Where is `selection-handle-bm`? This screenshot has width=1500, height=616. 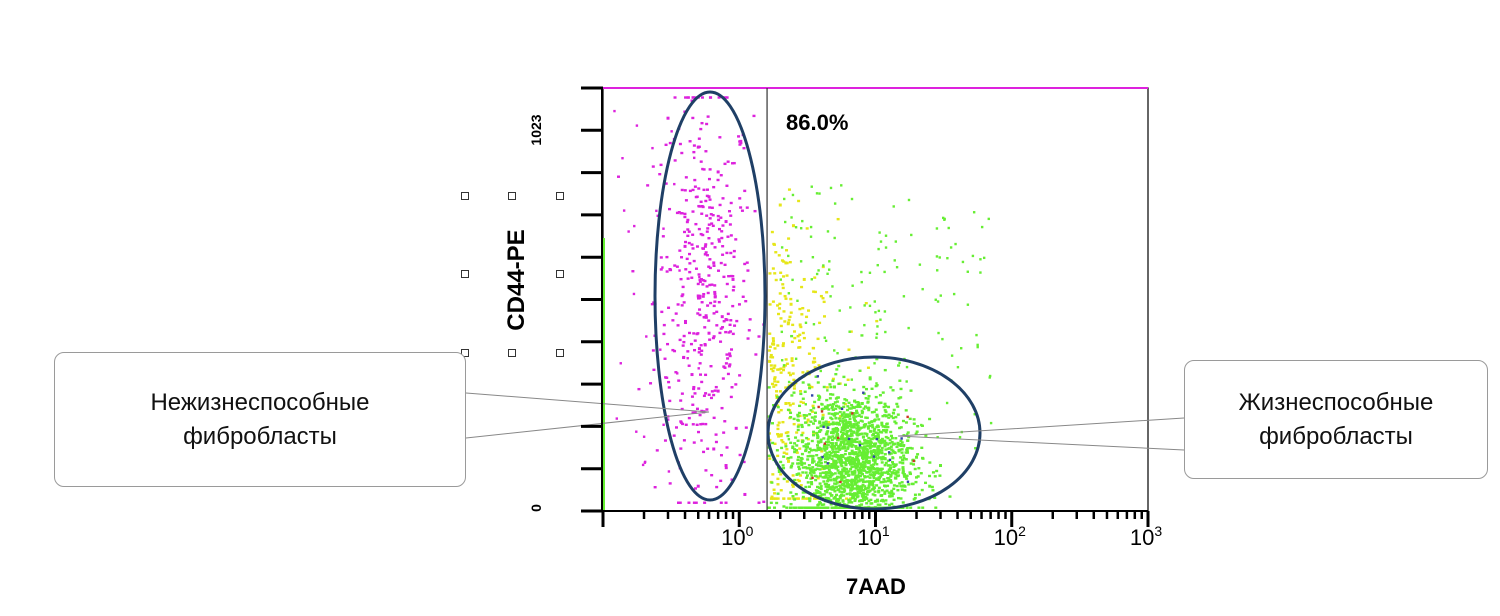 selection-handle-bm is located at coordinates (512, 353).